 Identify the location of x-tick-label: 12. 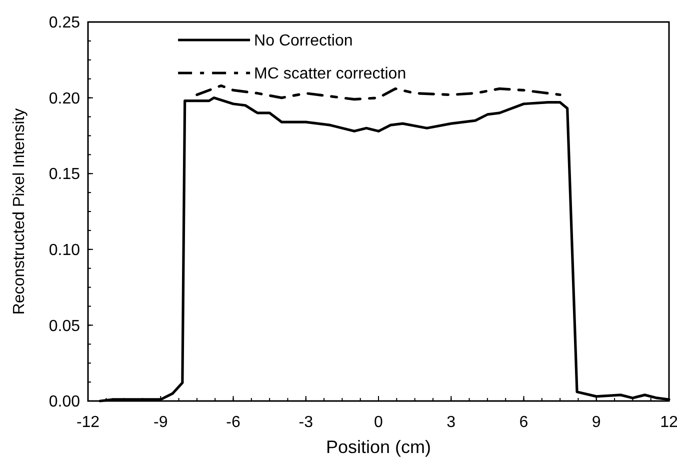
(668, 422).